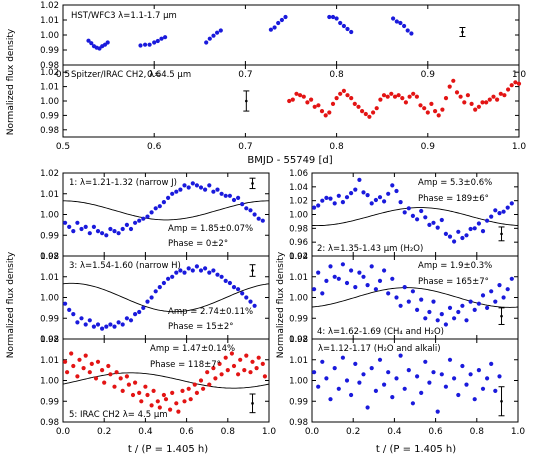  Describe the element at coordinates (210, 312) in the screenshot. I see `amplitude-label: Amp = 2.74±0.11%` at that location.